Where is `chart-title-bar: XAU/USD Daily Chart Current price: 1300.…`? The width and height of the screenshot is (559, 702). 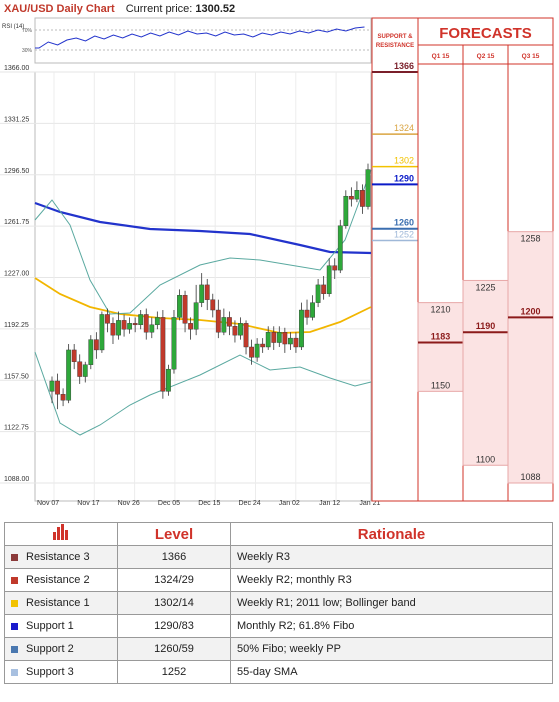
chart-title-bar: XAU/USD Daily Chart Current price: 1300.… is located at coordinates (119, 9).